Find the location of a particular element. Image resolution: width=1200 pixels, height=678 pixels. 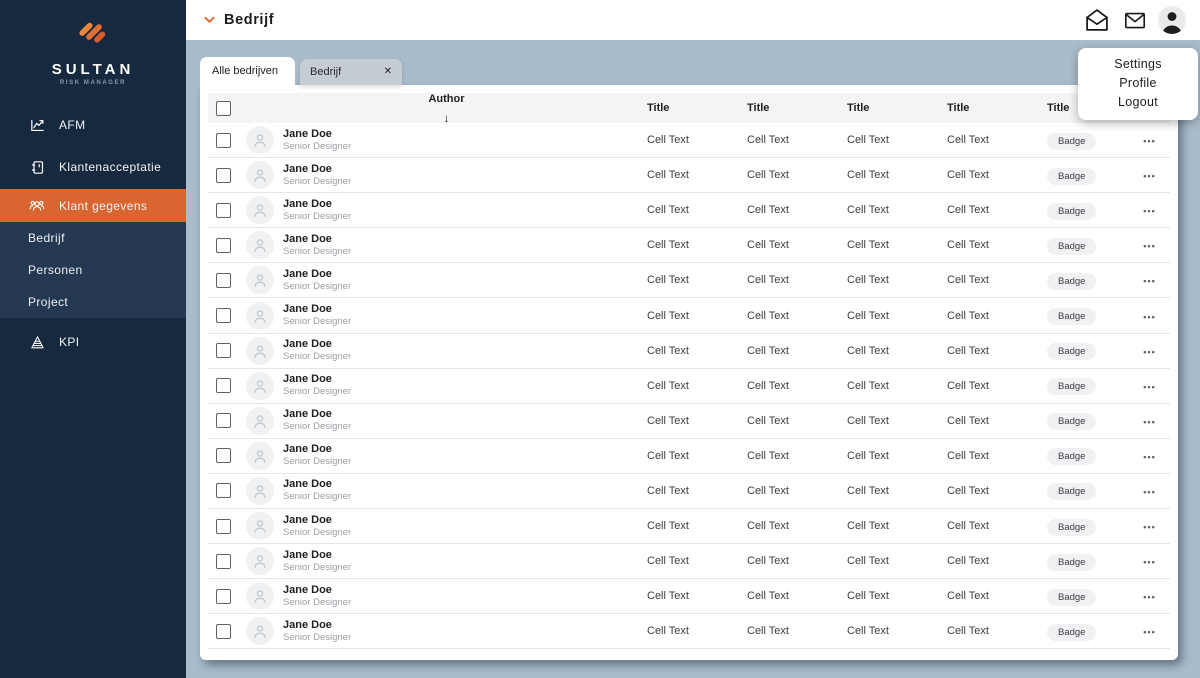

close-icon: ✕ is located at coordinates (387, 71).